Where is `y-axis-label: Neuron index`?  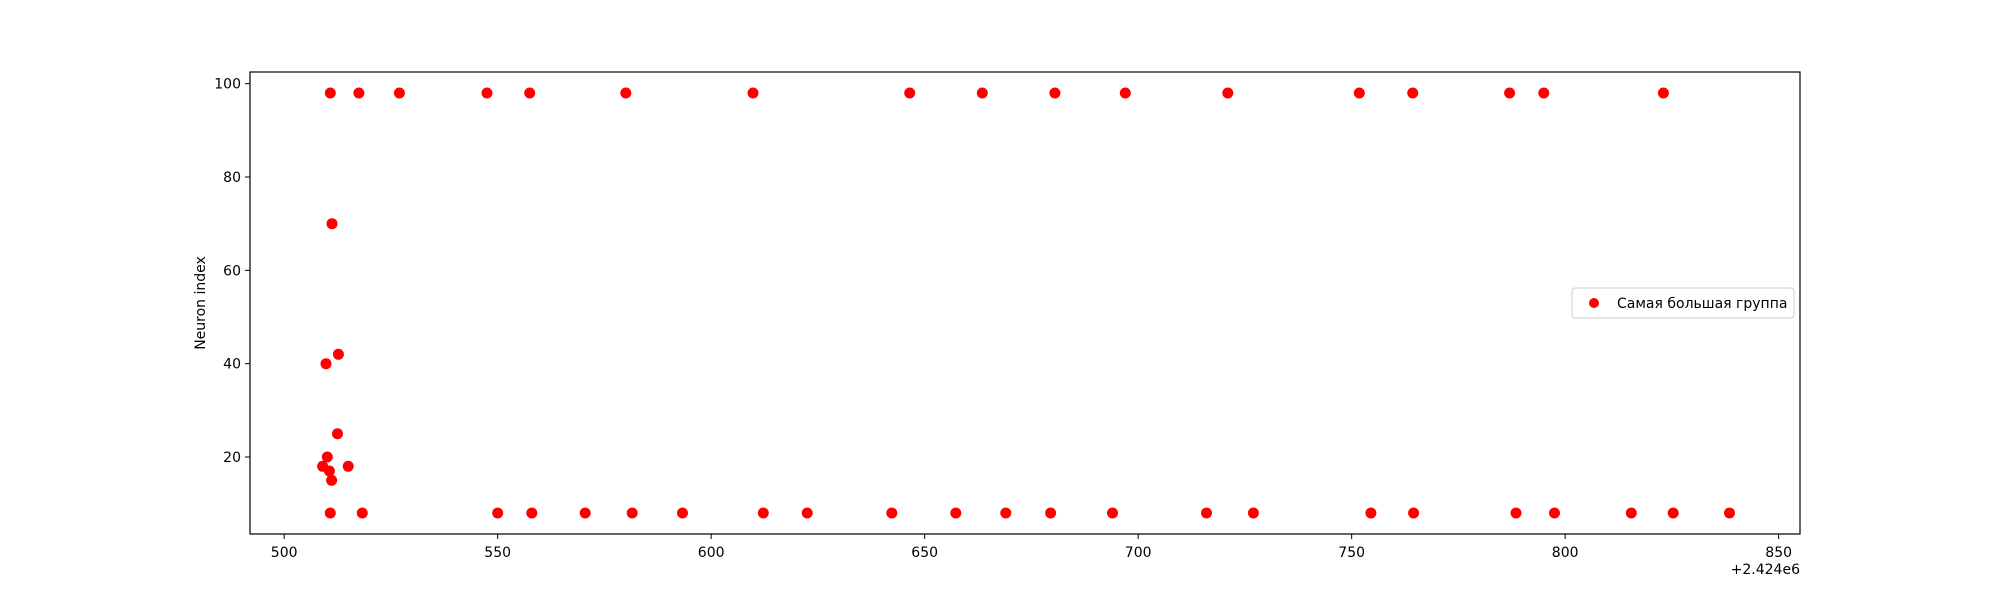 y-axis-label: Neuron index is located at coordinates (201, 303).